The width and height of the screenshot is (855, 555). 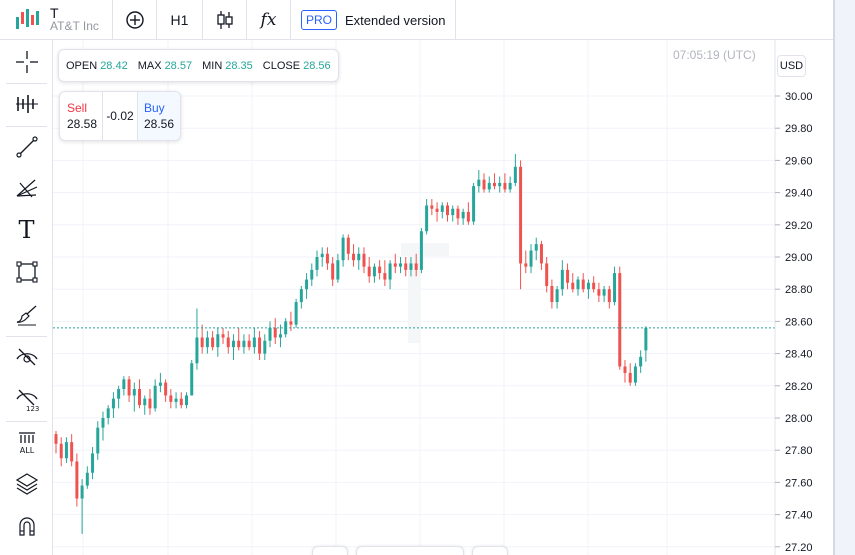 I want to click on delete-all-icon: ALL, so click(x=26, y=443).